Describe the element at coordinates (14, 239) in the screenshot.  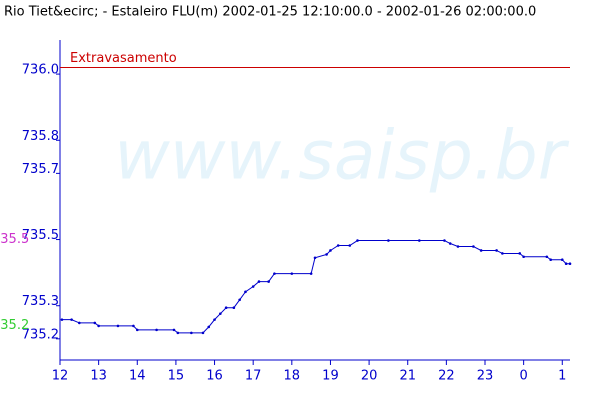
I see `reference-label: 735.5` at that location.